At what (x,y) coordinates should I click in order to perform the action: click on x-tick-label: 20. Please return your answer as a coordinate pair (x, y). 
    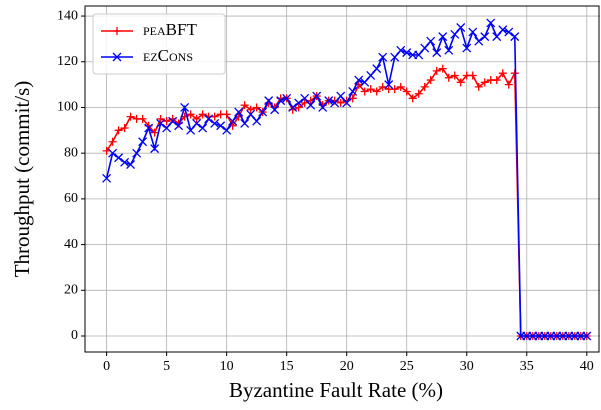
    Looking at the image, I should click on (347, 366).